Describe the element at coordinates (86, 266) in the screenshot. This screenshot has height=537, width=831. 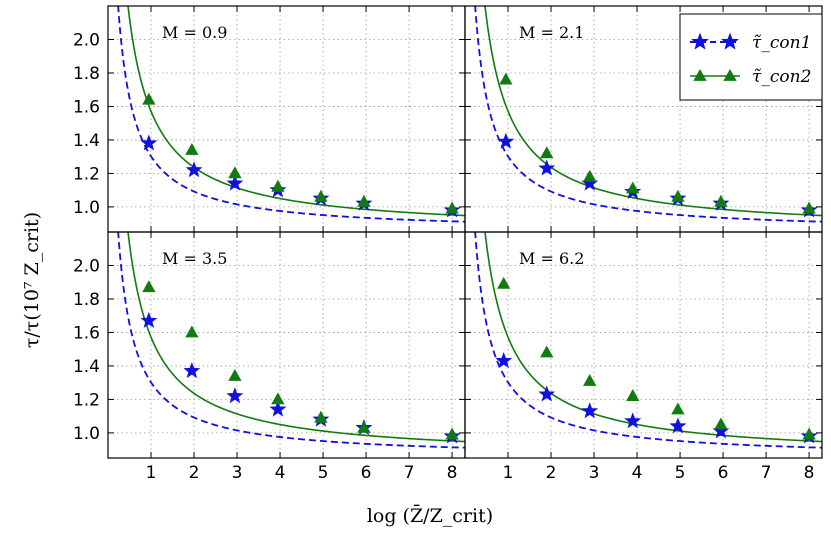
I see `y-tick-label: 2.0` at that location.